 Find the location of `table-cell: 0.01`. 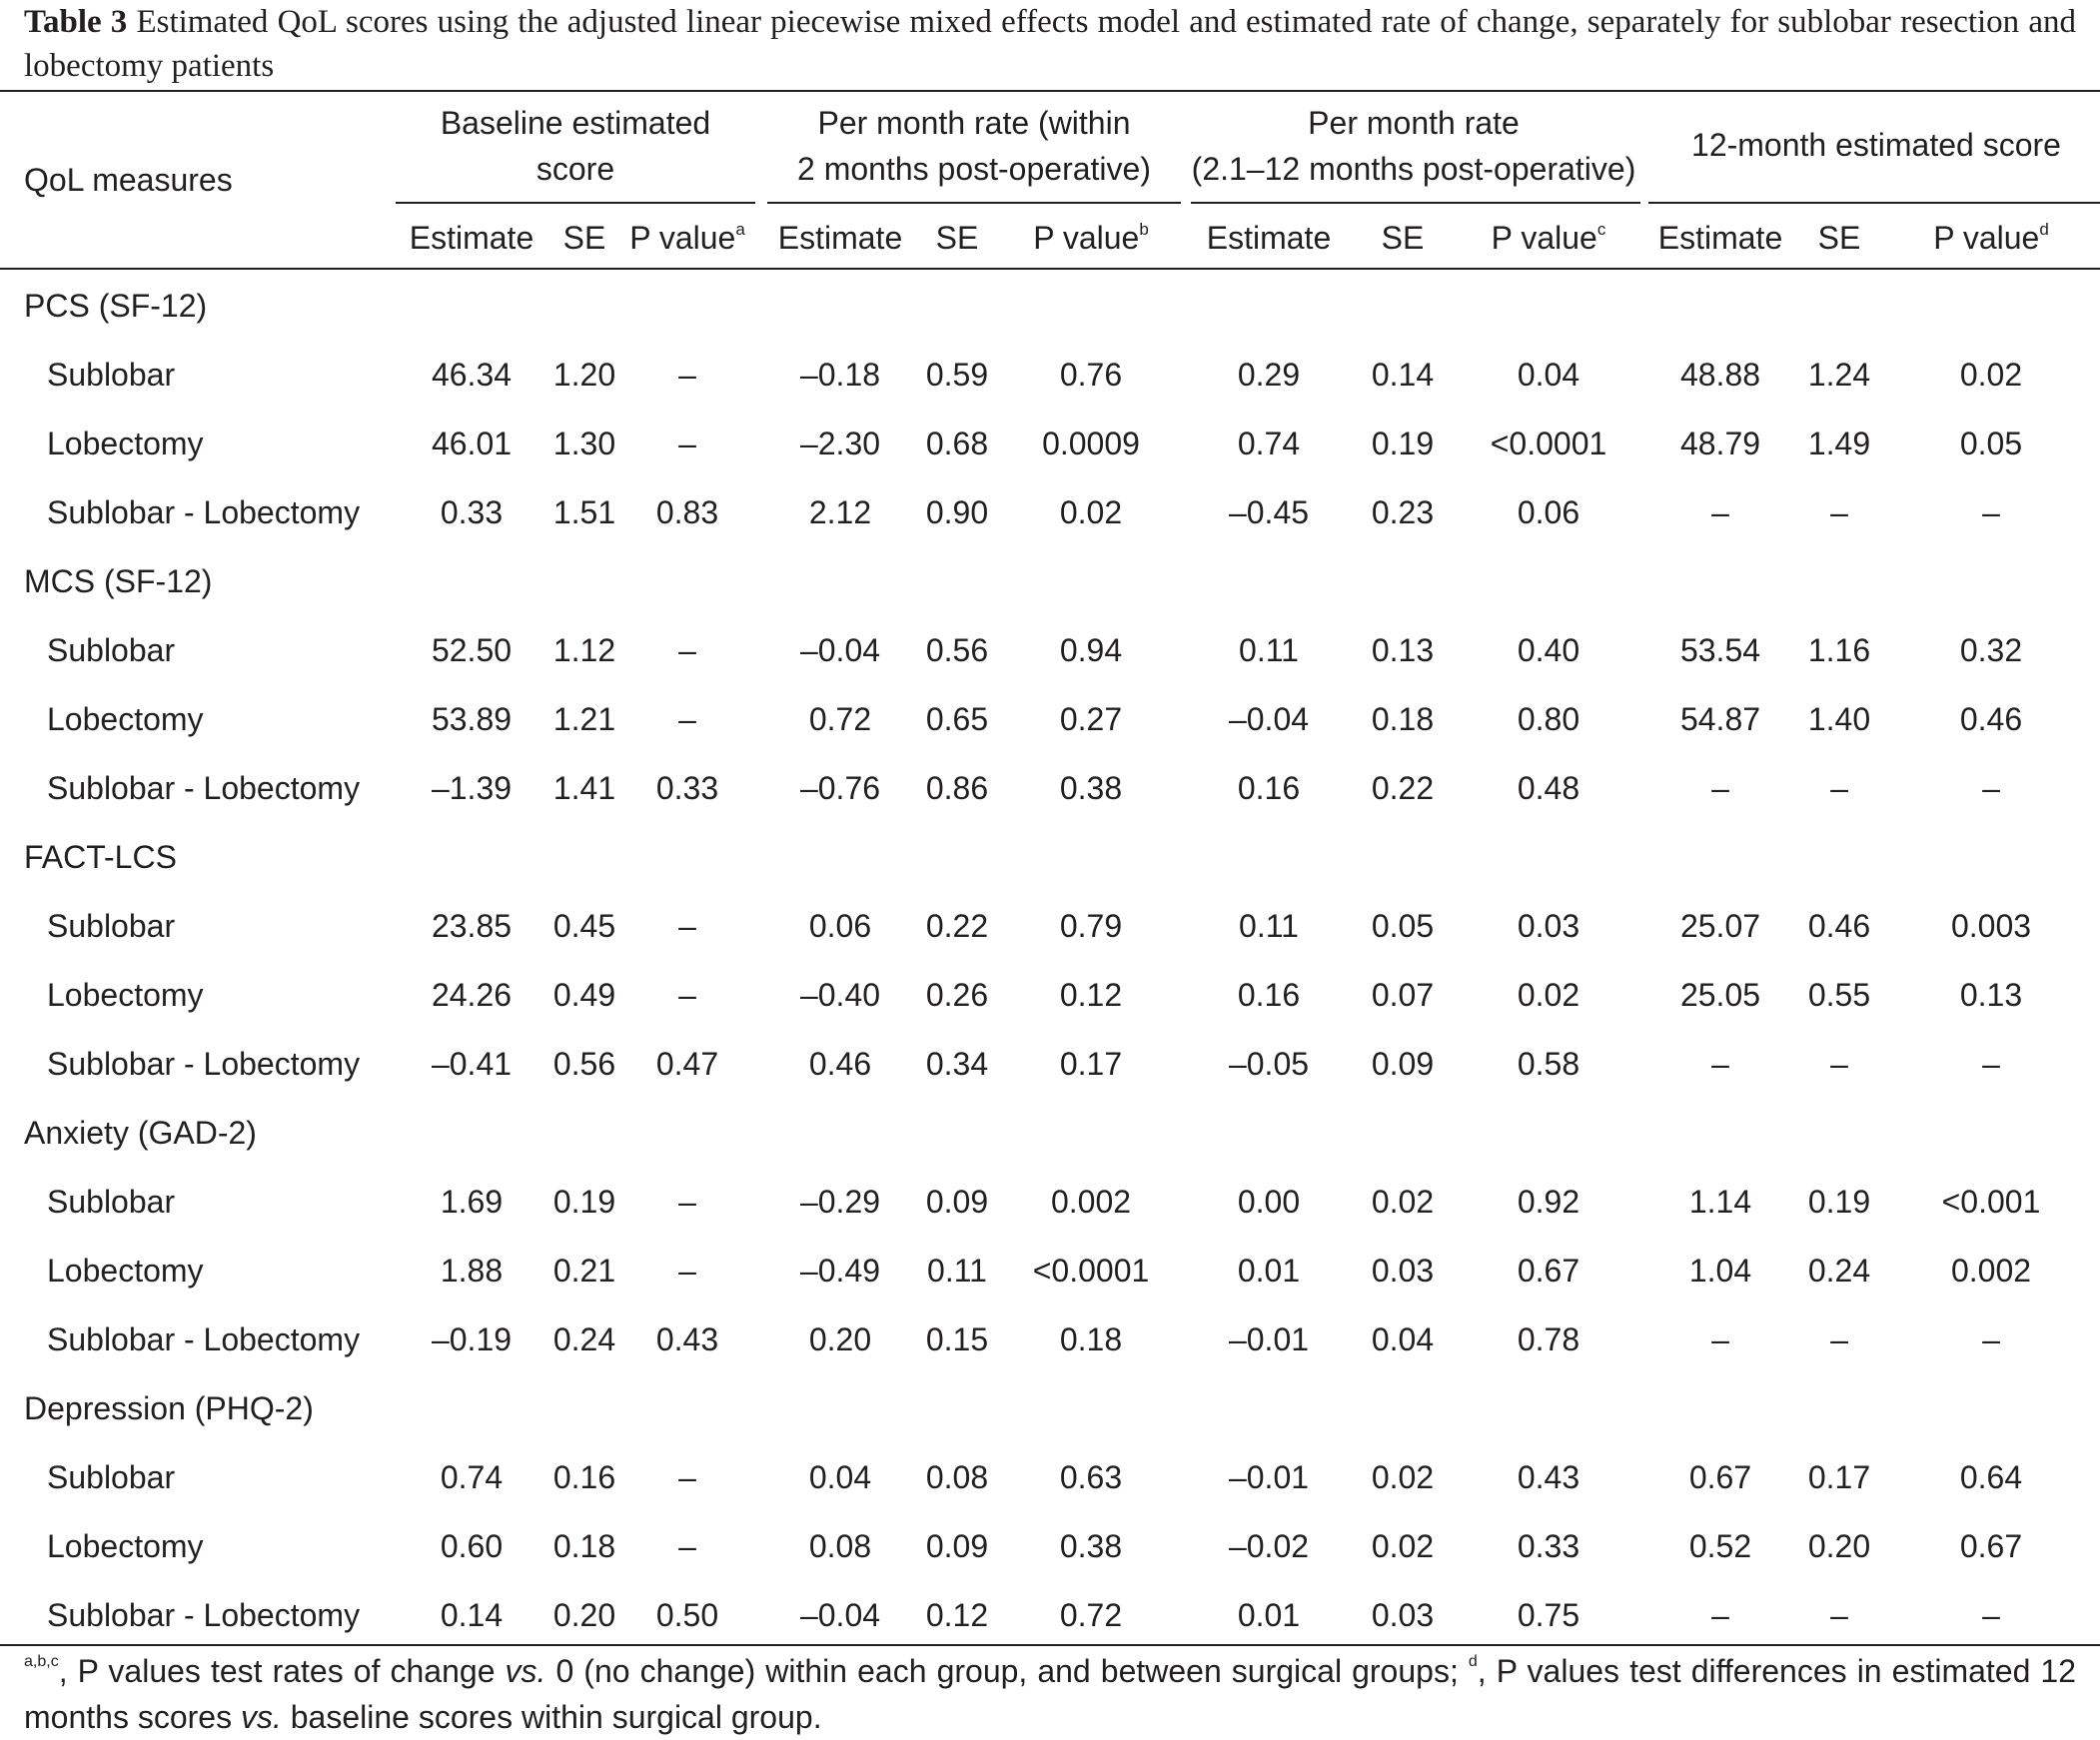

table-cell: 0.01 is located at coordinates (1269, 1615).